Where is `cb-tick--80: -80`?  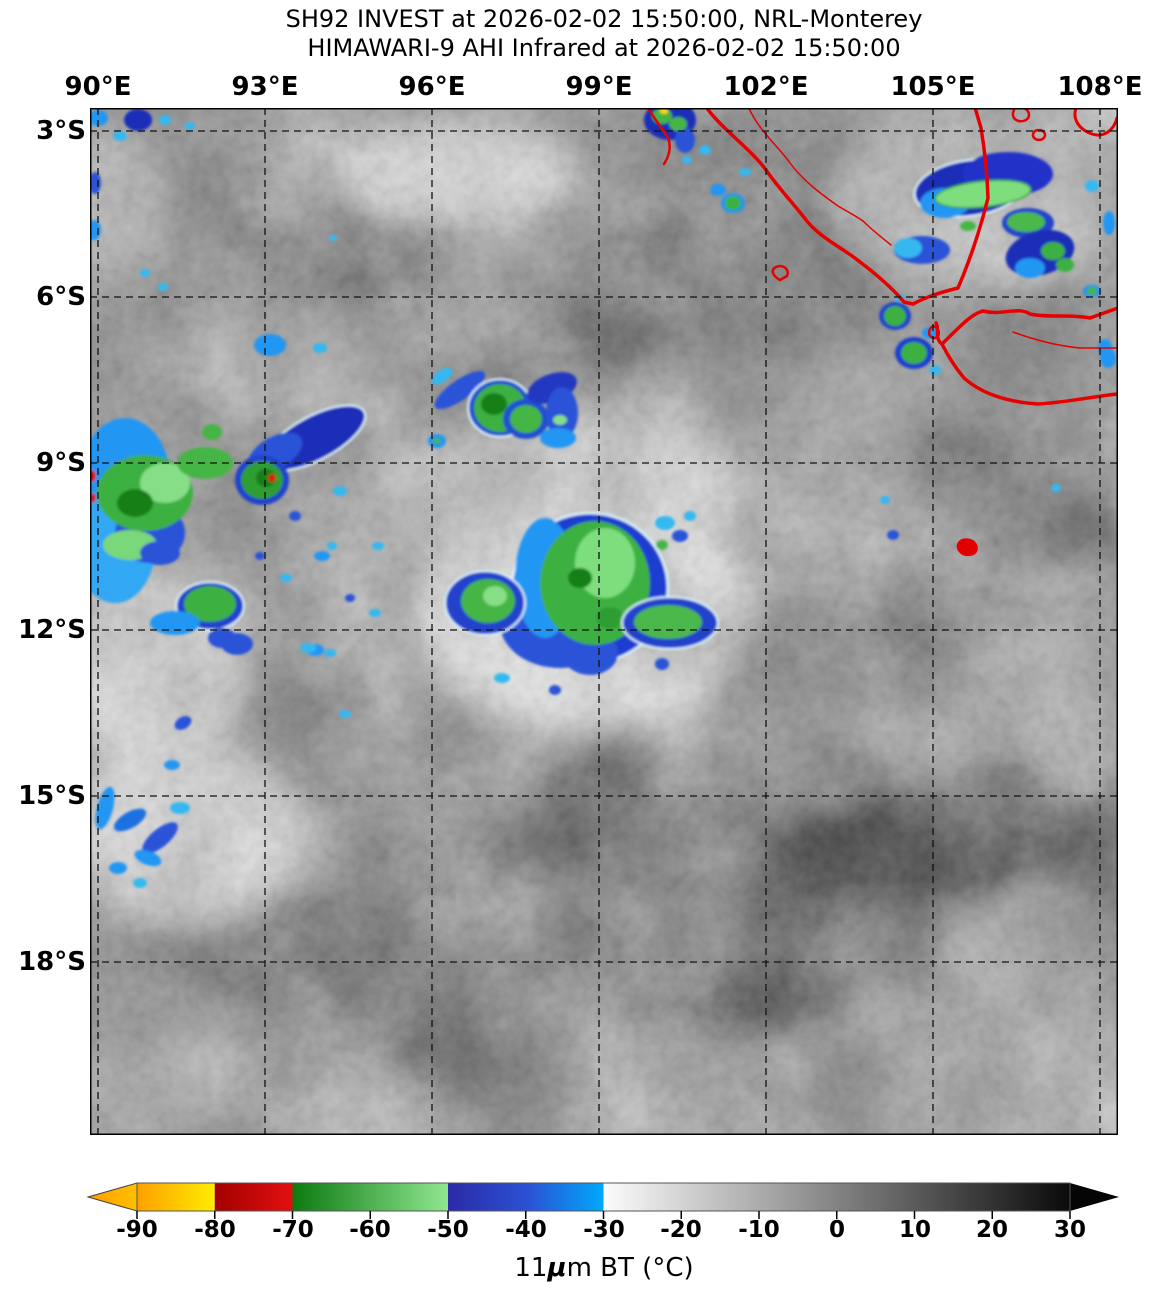 cb-tick--80: -80 is located at coordinates (215, 1230).